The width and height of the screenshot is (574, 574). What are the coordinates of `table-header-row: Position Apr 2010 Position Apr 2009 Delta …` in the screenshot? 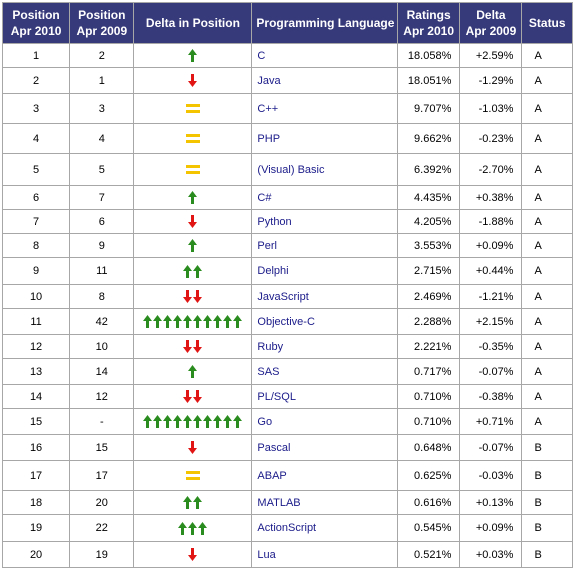 It's located at (287, 23).